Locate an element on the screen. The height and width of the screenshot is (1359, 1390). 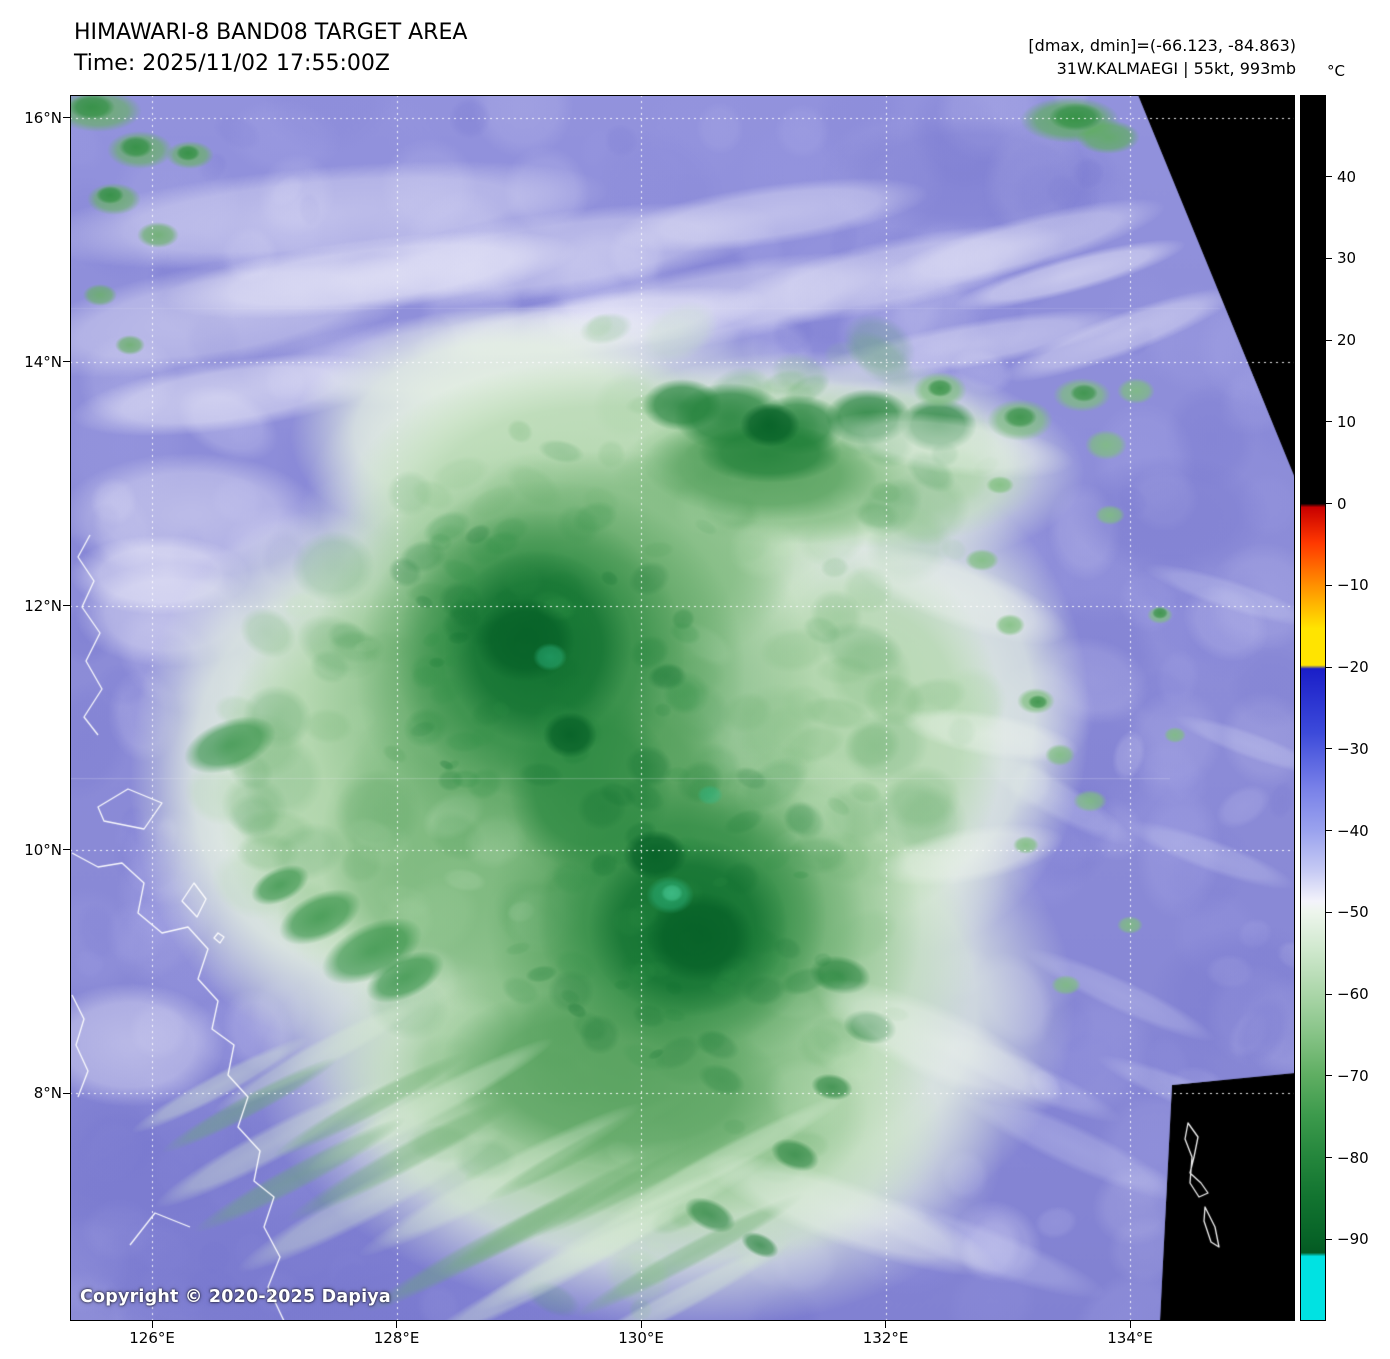
lat-tick-label: 8°N is located at coordinates (47, 1093).